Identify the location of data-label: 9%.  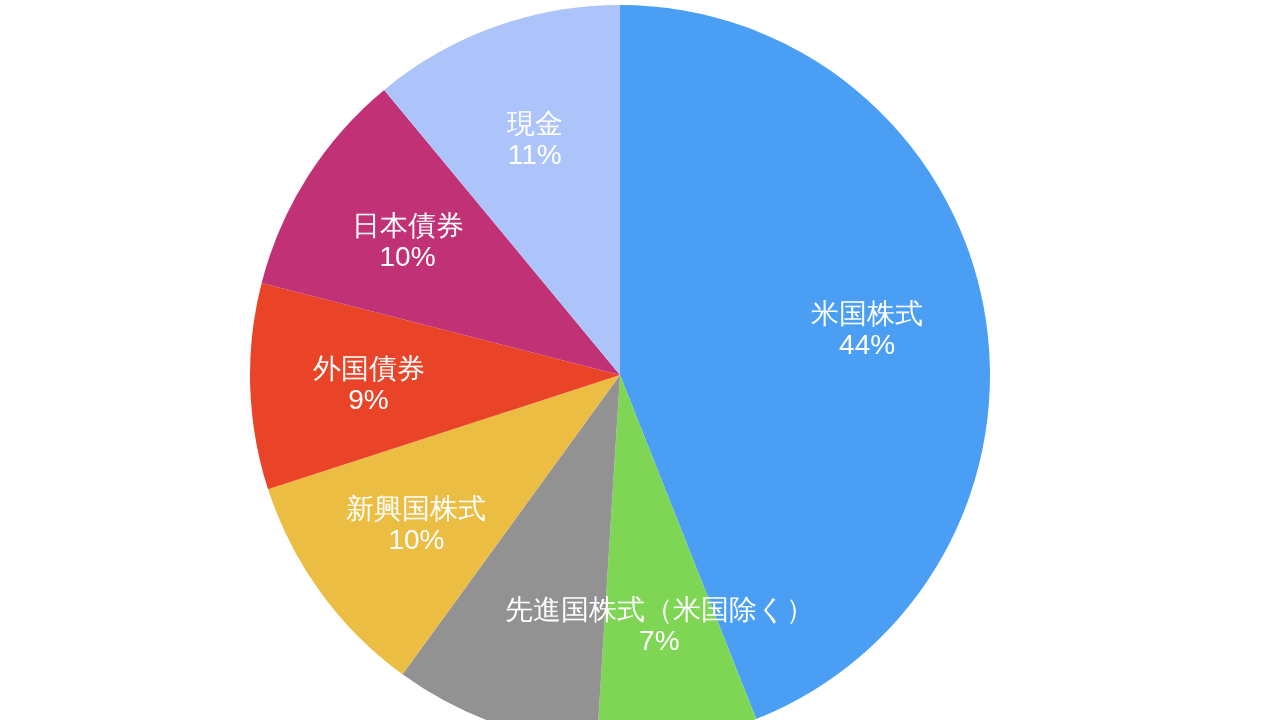
(368, 399).